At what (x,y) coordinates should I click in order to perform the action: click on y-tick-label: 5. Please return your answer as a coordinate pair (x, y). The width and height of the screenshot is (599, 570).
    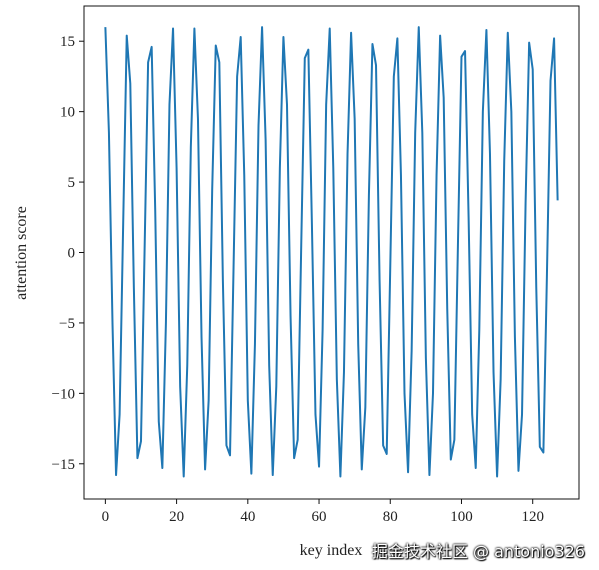
    Looking at the image, I should click on (72, 183).